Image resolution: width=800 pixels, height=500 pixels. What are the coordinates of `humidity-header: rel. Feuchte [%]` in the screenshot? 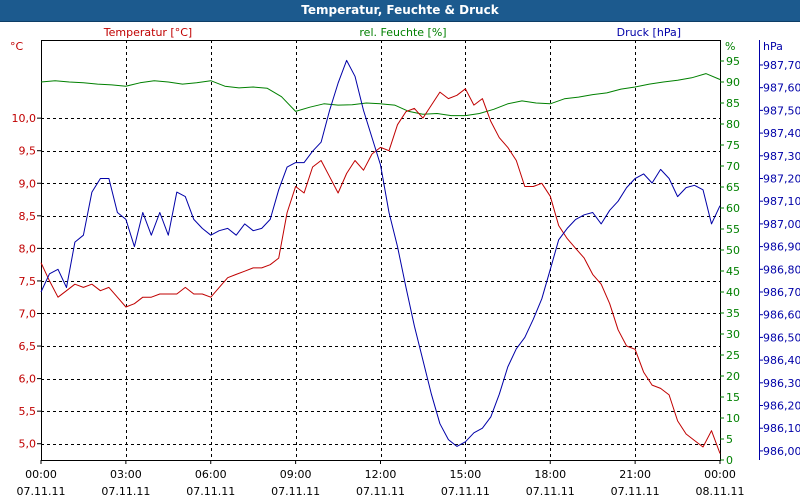 It's located at (402, 32).